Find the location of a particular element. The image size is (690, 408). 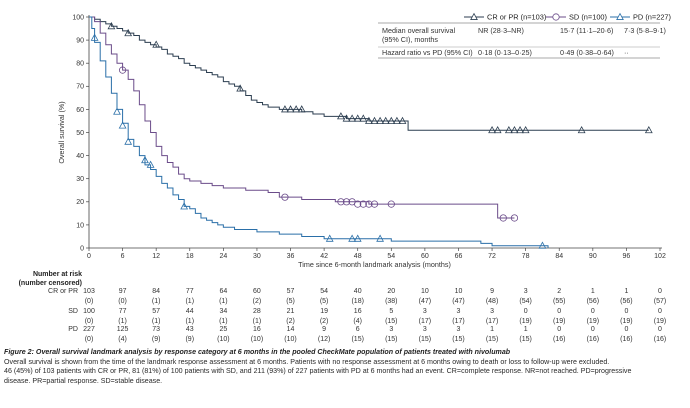

risk-at-risk: 5 is located at coordinates (391, 311).